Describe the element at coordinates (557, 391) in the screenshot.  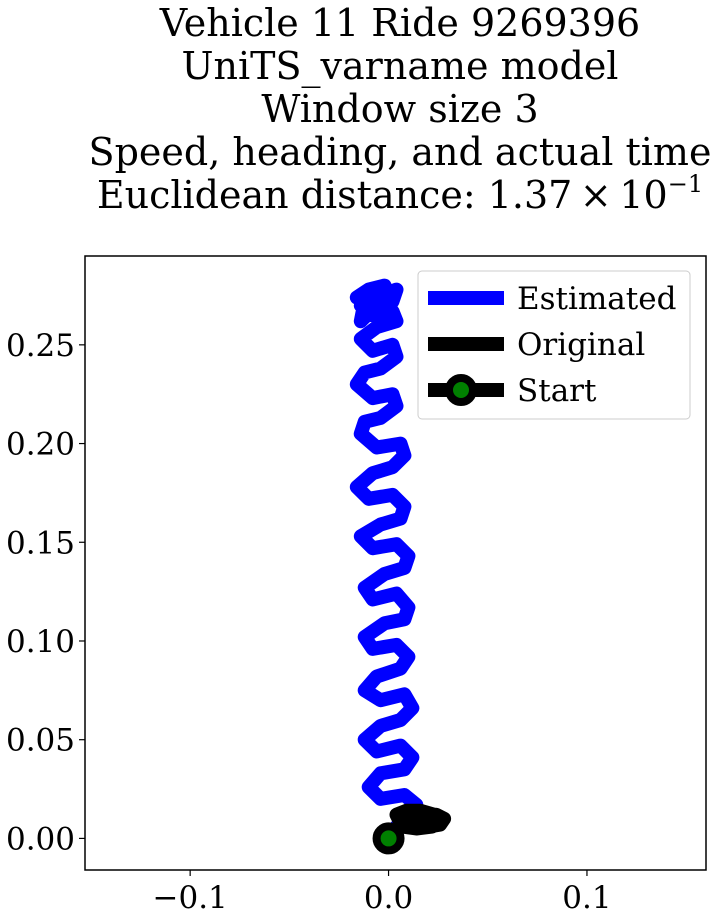
I see `legend-label-start: Start` at that location.